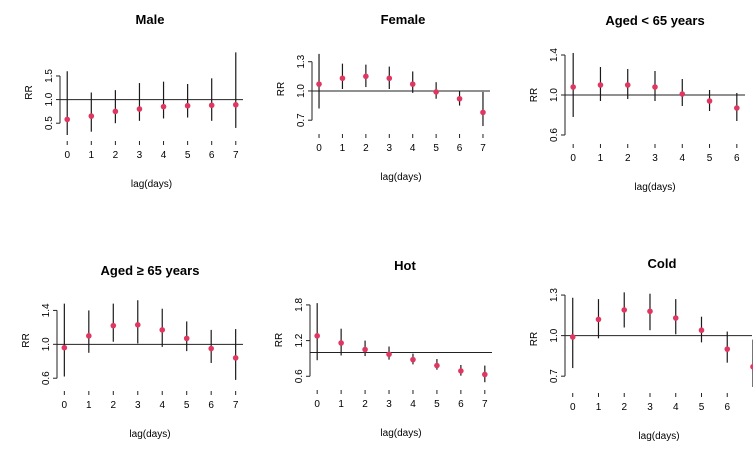 This screenshot has width=753, height=457. Describe the element at coordinates (383, 97) in the screenshot. I see `chart-panel: Female 0.7 1.0 1.3 RR 0 1 2 3 4 5 6 7 lag(days)` at that location.